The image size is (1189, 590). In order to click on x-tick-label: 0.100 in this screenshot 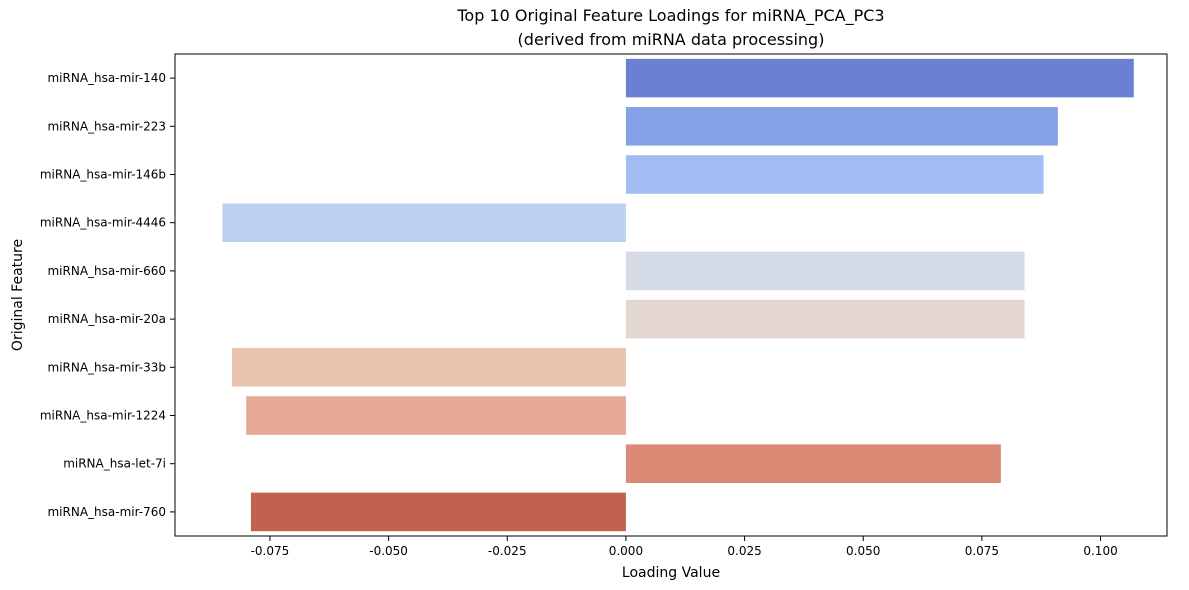, I will do `click(1100, 551)`.